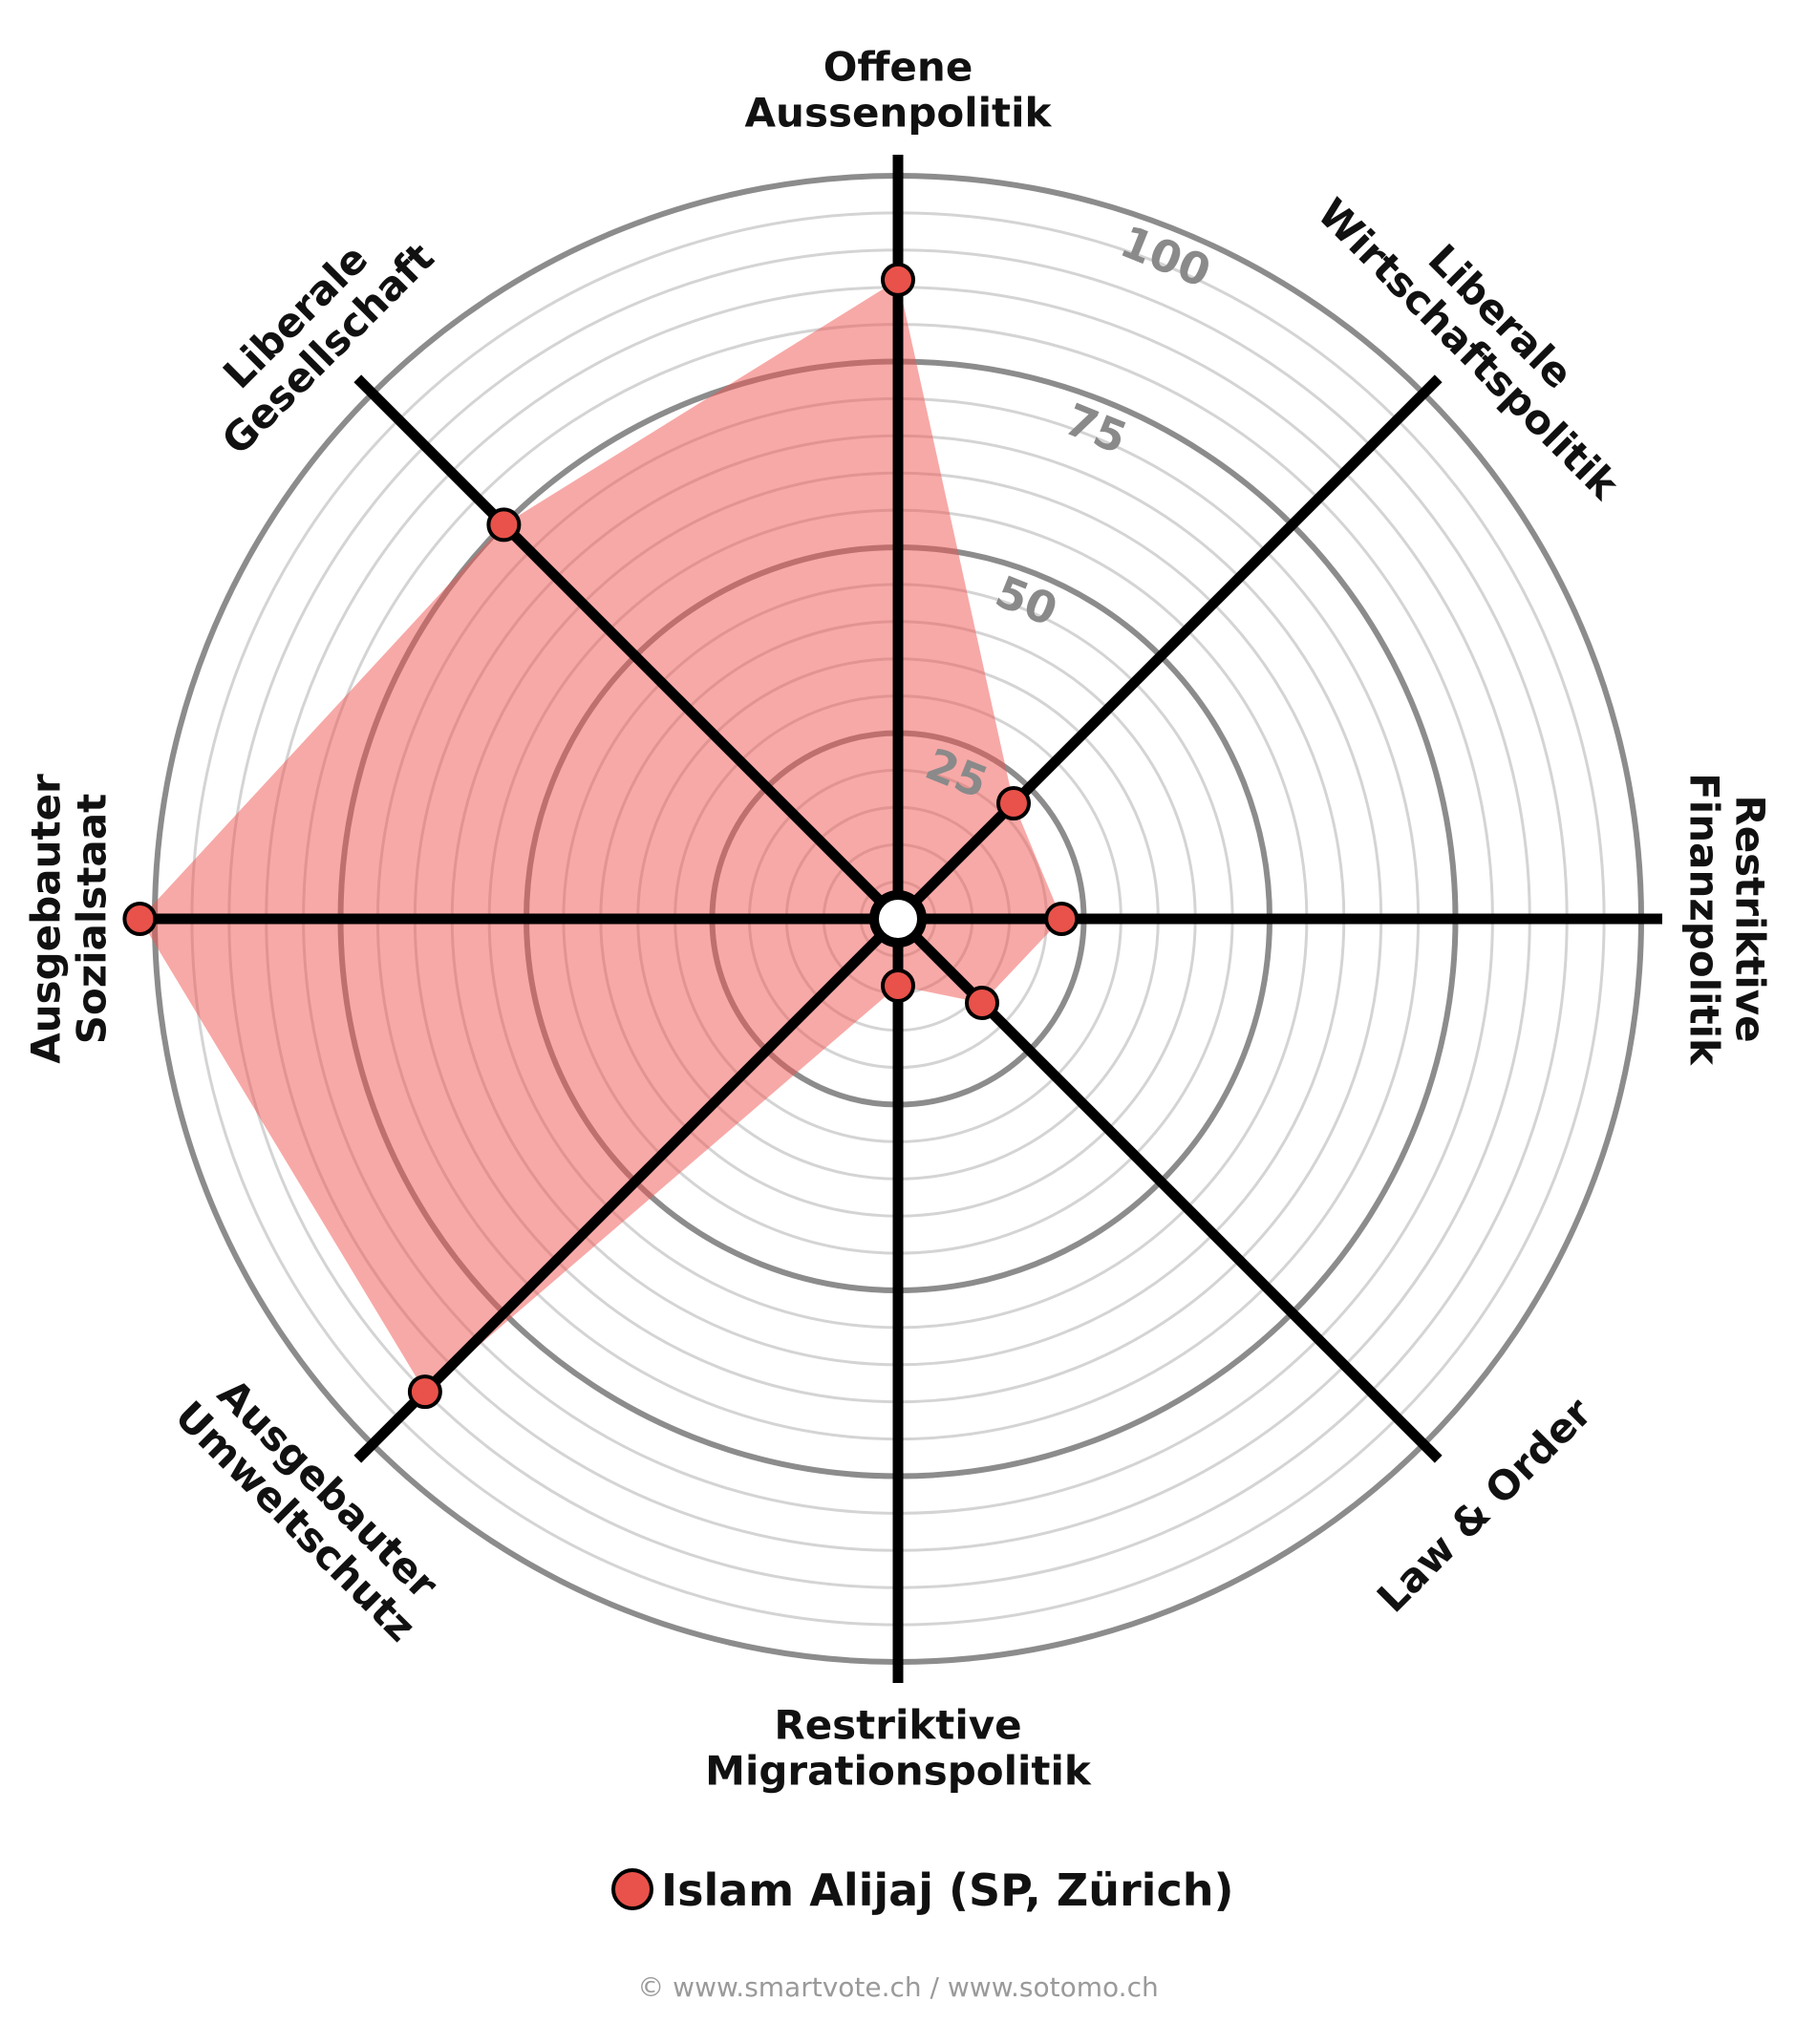  Describe the element at coordinates (1096, 429) in the screenshot. I see `tick-label-75: 75` at that location.